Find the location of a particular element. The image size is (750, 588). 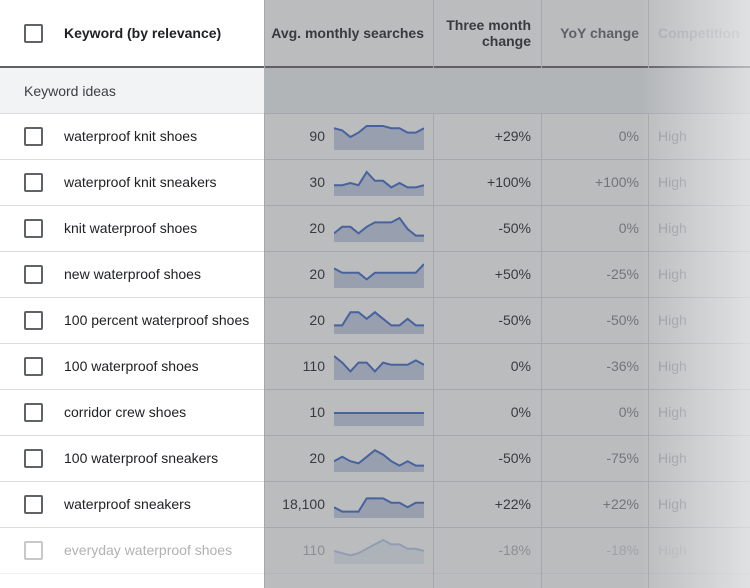

select-all-cell is located at coordinates (33, 33).